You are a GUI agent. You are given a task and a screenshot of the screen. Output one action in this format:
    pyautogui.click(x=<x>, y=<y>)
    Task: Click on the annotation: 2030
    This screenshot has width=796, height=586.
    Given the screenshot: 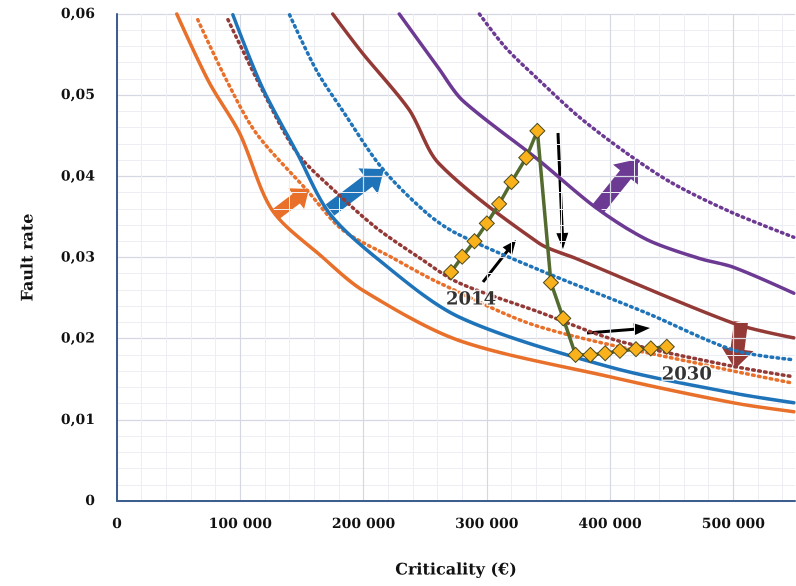 What is the action you would take?
    pyautogui.click(x=687, y=373)
    